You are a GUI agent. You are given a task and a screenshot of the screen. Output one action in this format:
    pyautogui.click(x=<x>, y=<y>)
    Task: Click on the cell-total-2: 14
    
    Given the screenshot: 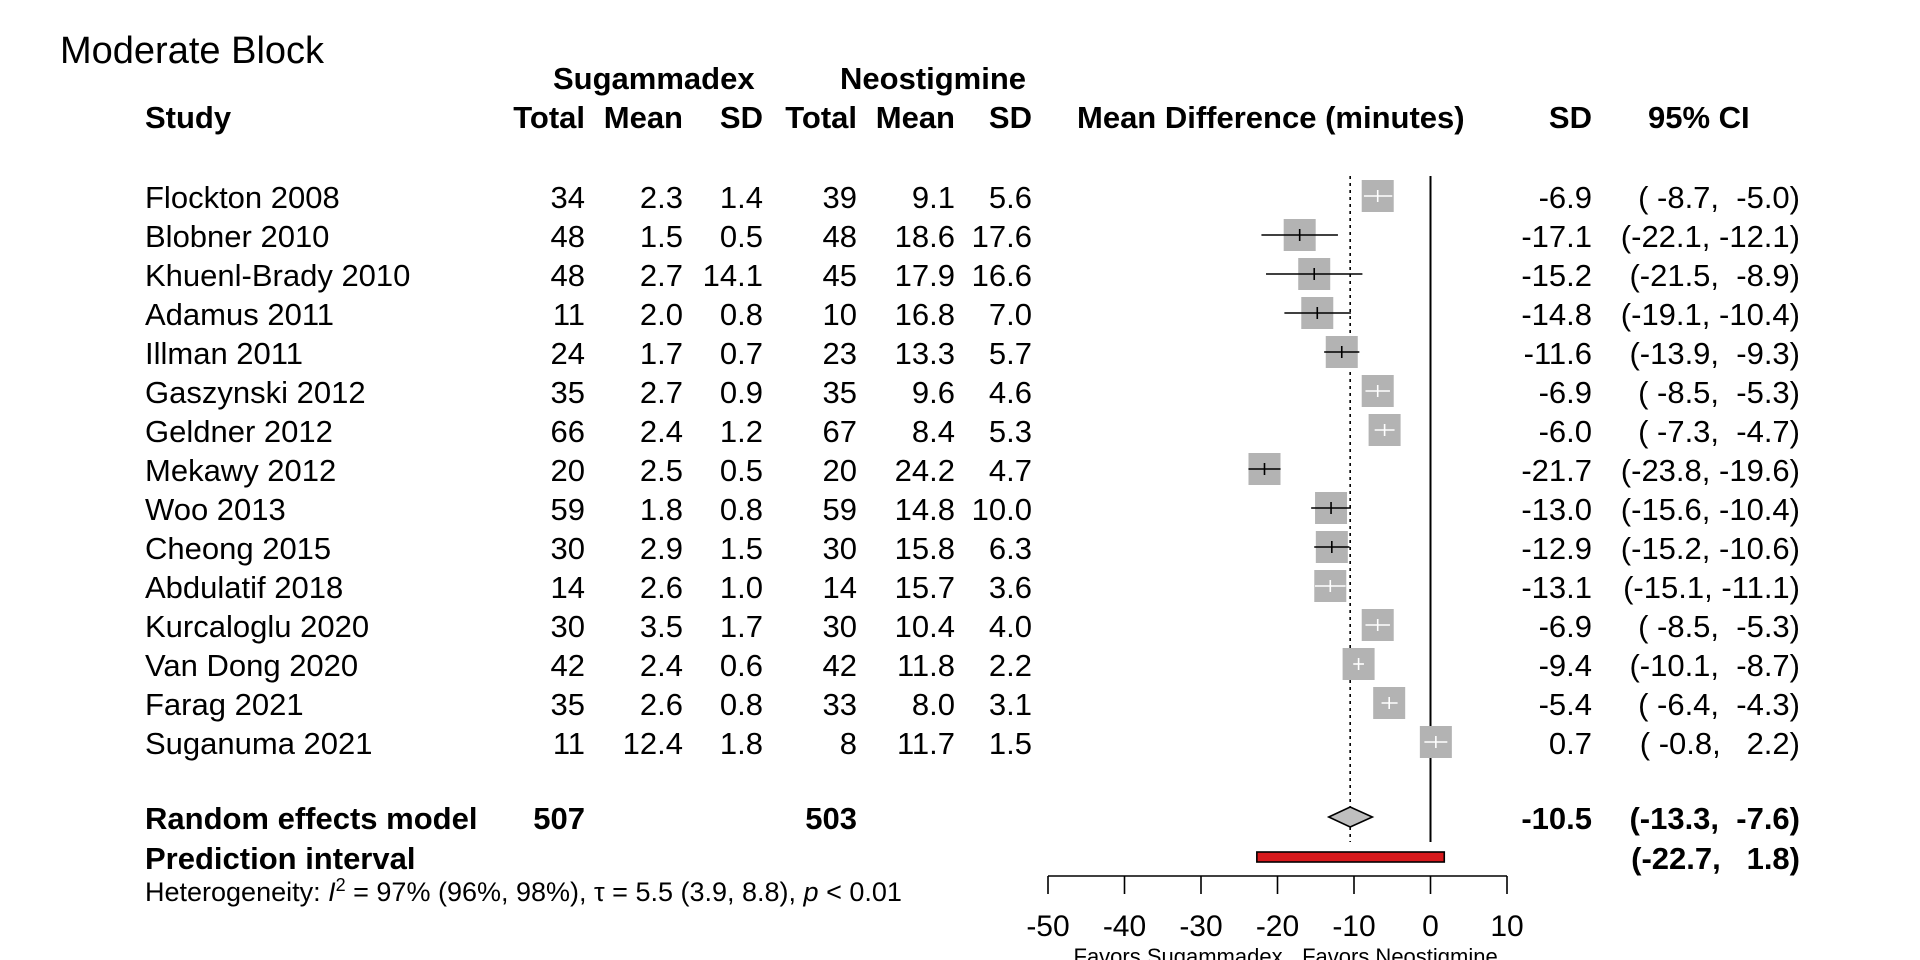 What is the action you would take?
    pyautogui.click(x=839, y=587)
    